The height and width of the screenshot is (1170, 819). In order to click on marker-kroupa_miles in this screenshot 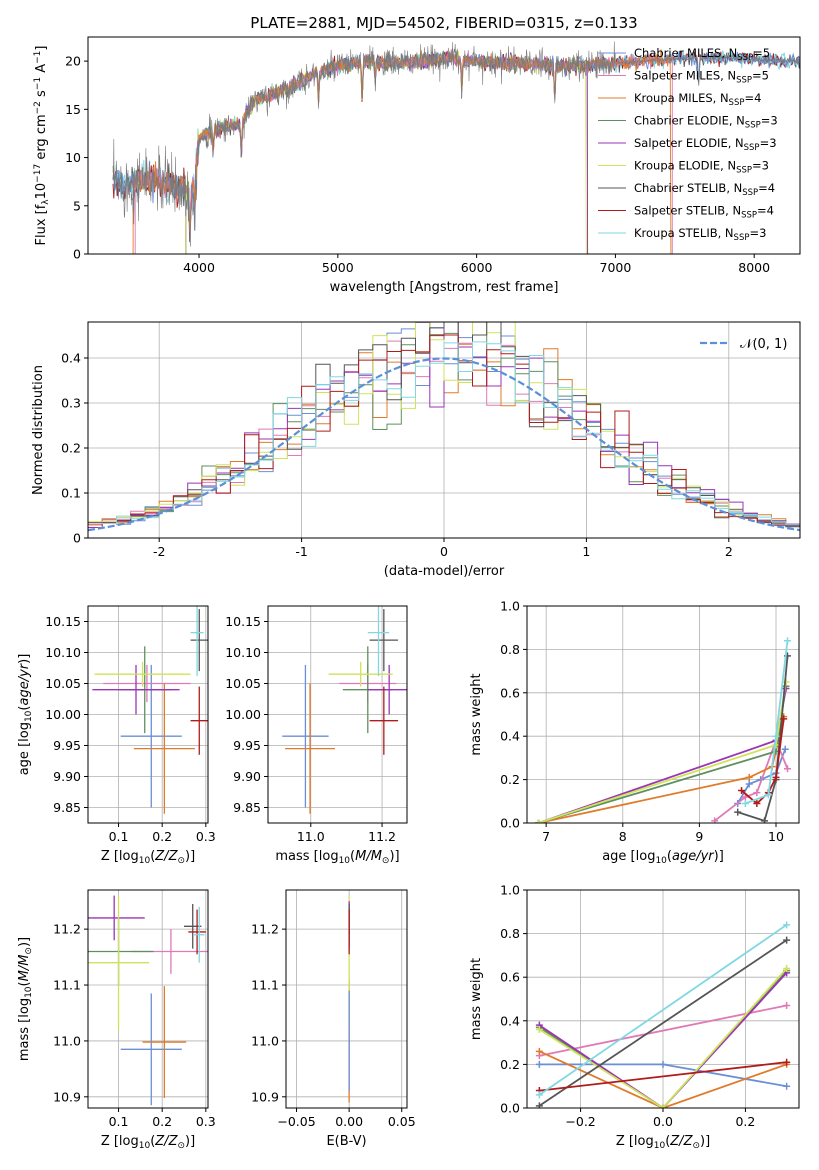, I will do `click(539, 1051)`.